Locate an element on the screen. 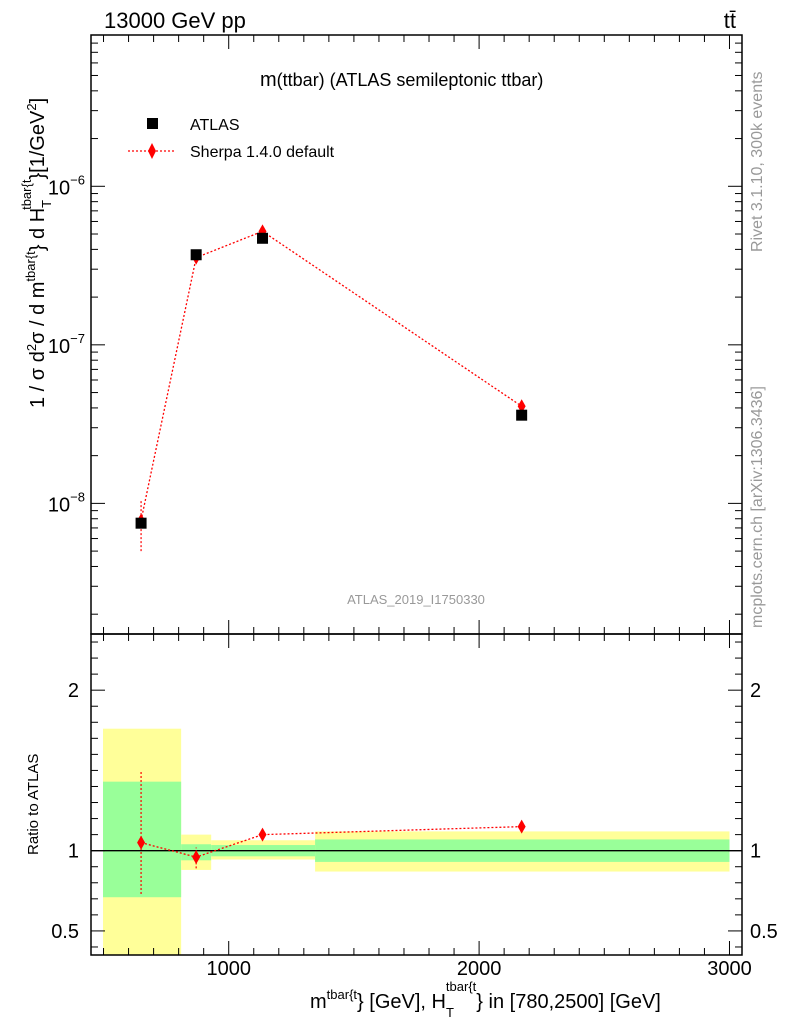 This screenshot has width=786, height=1024. x-tick-label-0: 1000 is located at coordinates (228, 969).